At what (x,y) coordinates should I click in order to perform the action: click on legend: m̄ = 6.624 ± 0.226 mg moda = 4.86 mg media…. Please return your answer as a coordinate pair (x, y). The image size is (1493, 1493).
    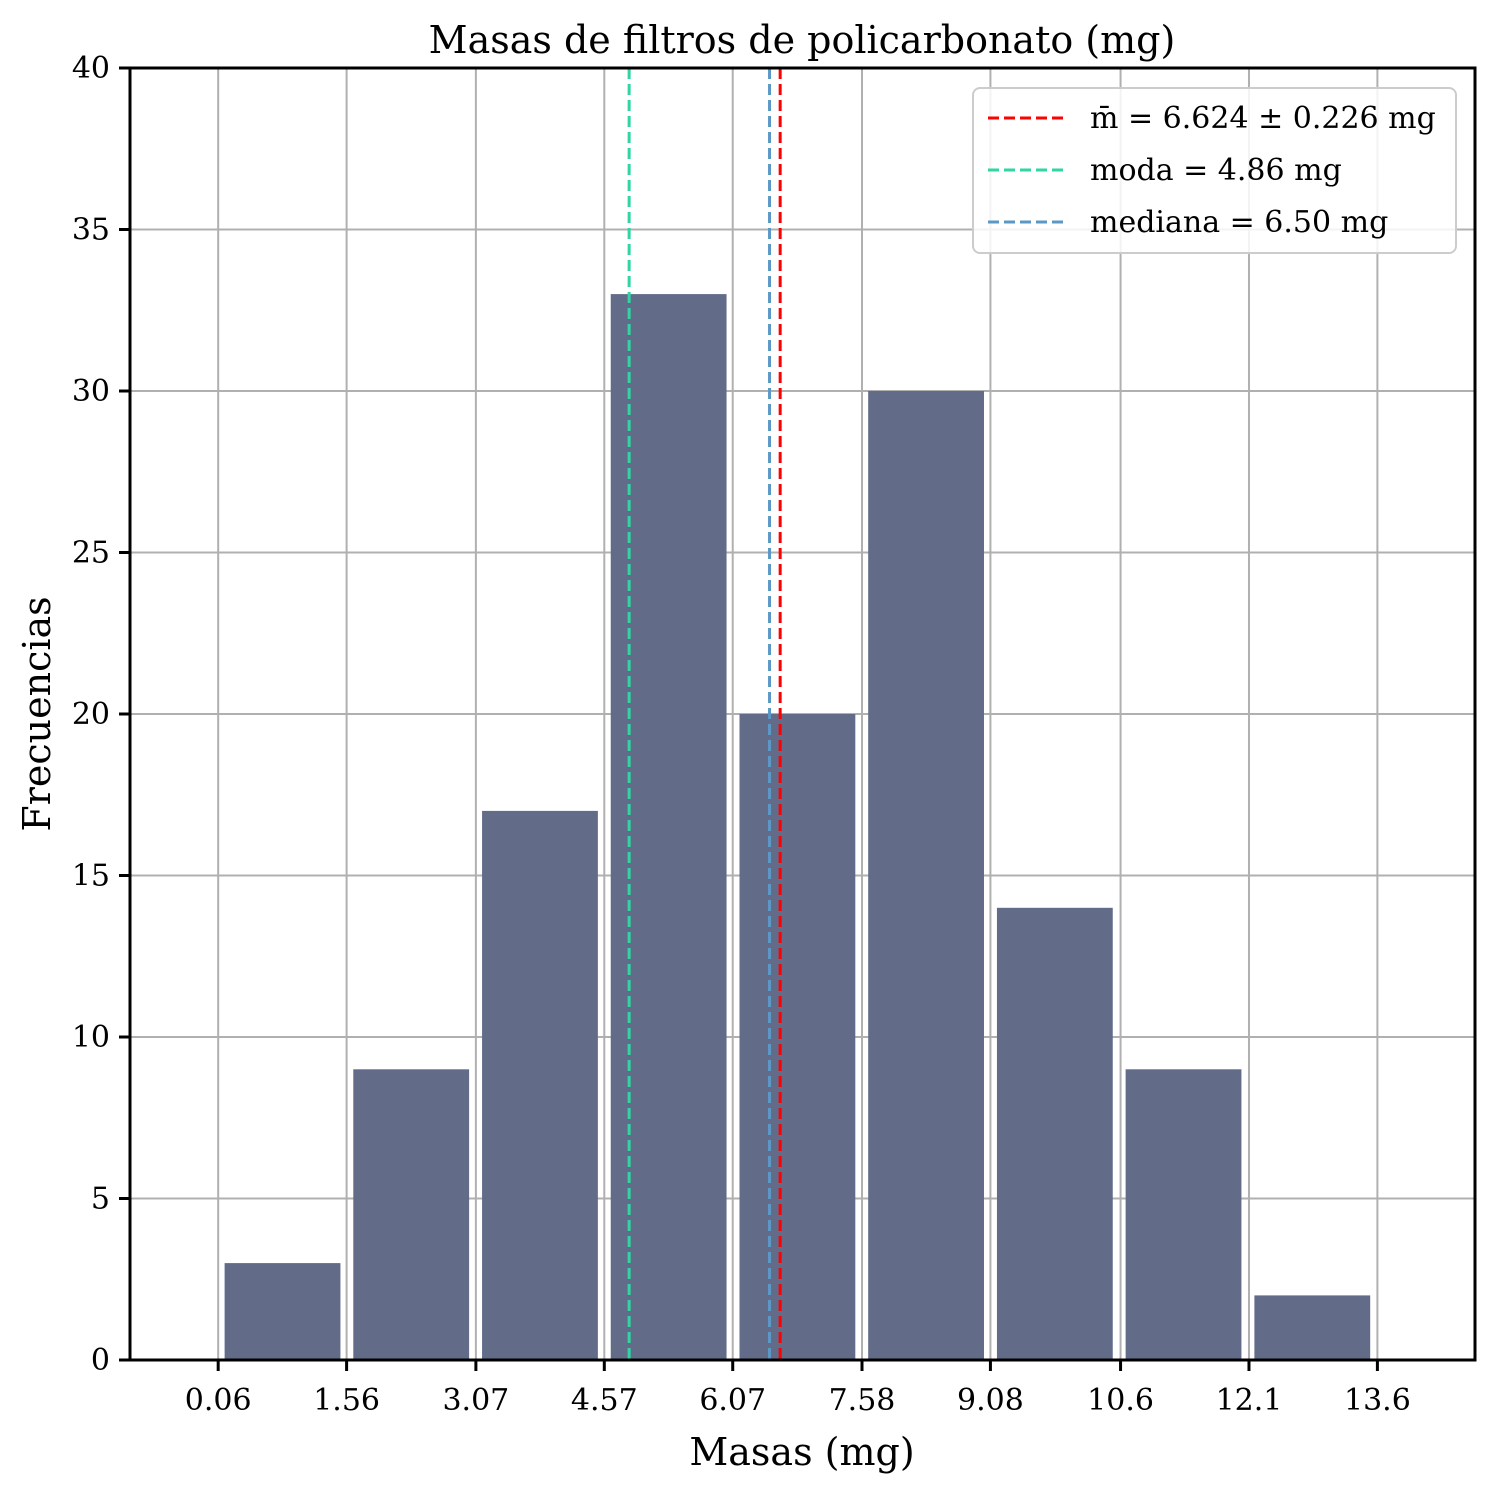
    Looking at the image, I should click on (1214, 170).